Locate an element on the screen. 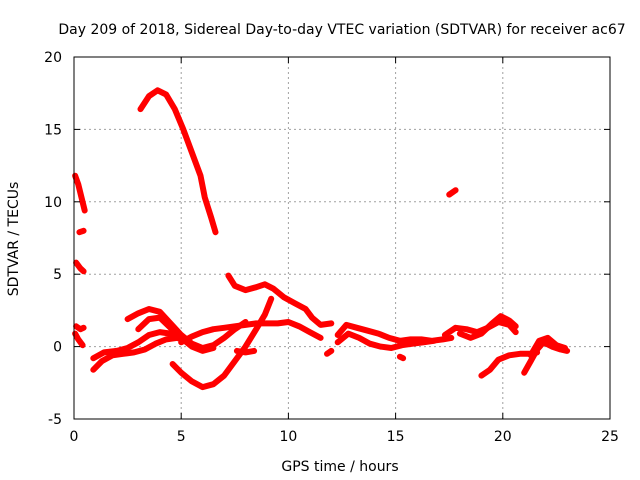 The height and width of the screenshot is (480, 640). y-tick-label: -5 is located at coordinates (55, 420).